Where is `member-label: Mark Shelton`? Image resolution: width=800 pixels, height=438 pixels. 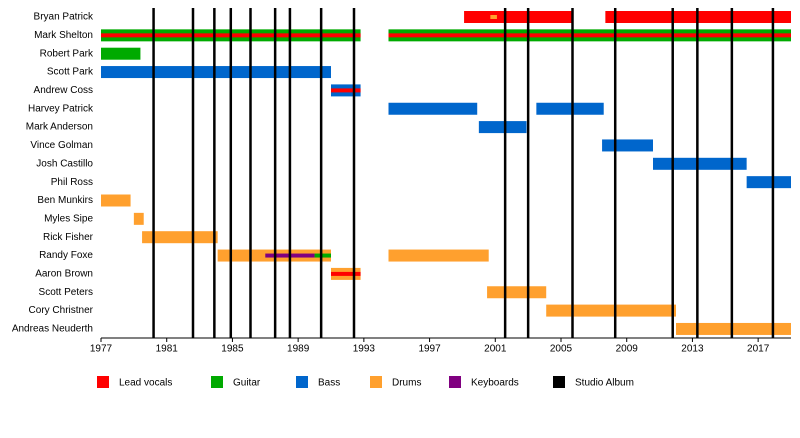
member-label: Mark Shelton is located at coordinates (63, 35).